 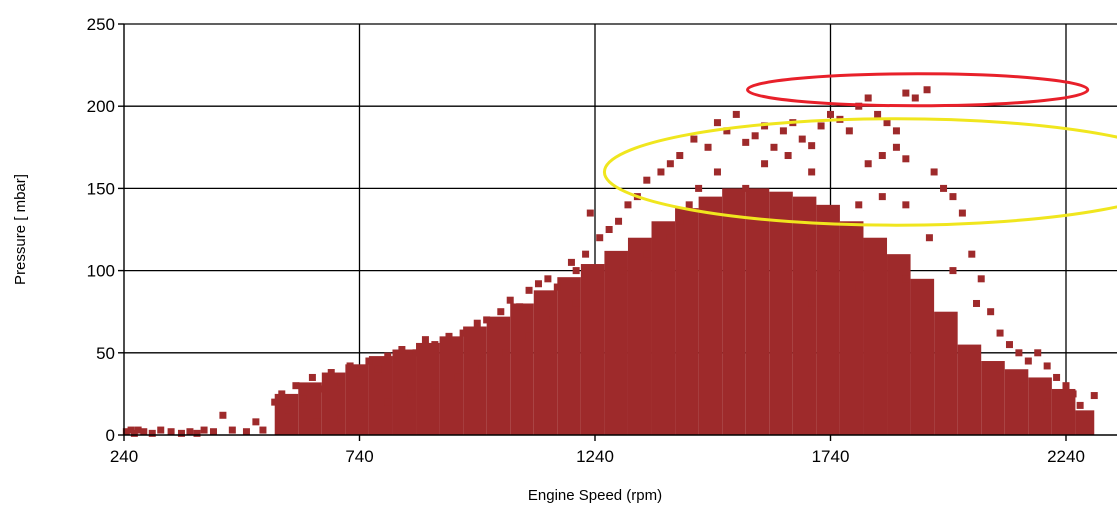 What do you see at coordinates (831, 456) in the screenshot?
I see `x-tick-label: 1740` at bounding box center [831, 456].